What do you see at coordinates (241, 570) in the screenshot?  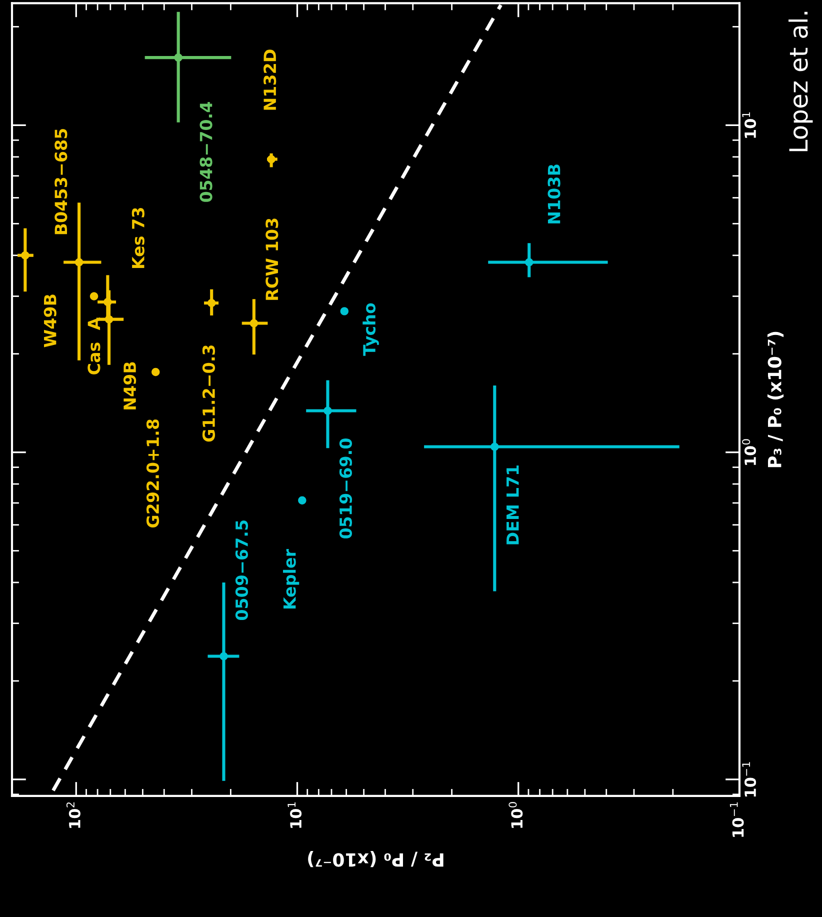 I see `annotation: 0509−67.5` at bounding box center [241, 570].